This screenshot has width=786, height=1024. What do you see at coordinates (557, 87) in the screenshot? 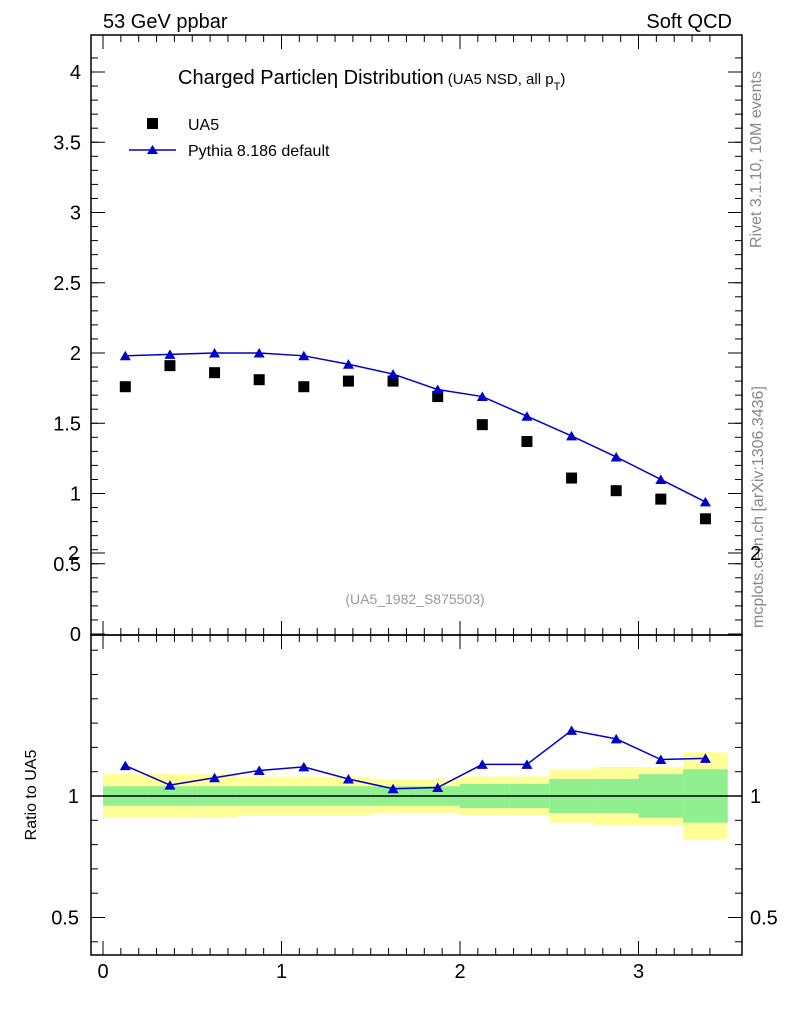
I see `chart-title-sub-t: T` at bounding box center [557, 87].